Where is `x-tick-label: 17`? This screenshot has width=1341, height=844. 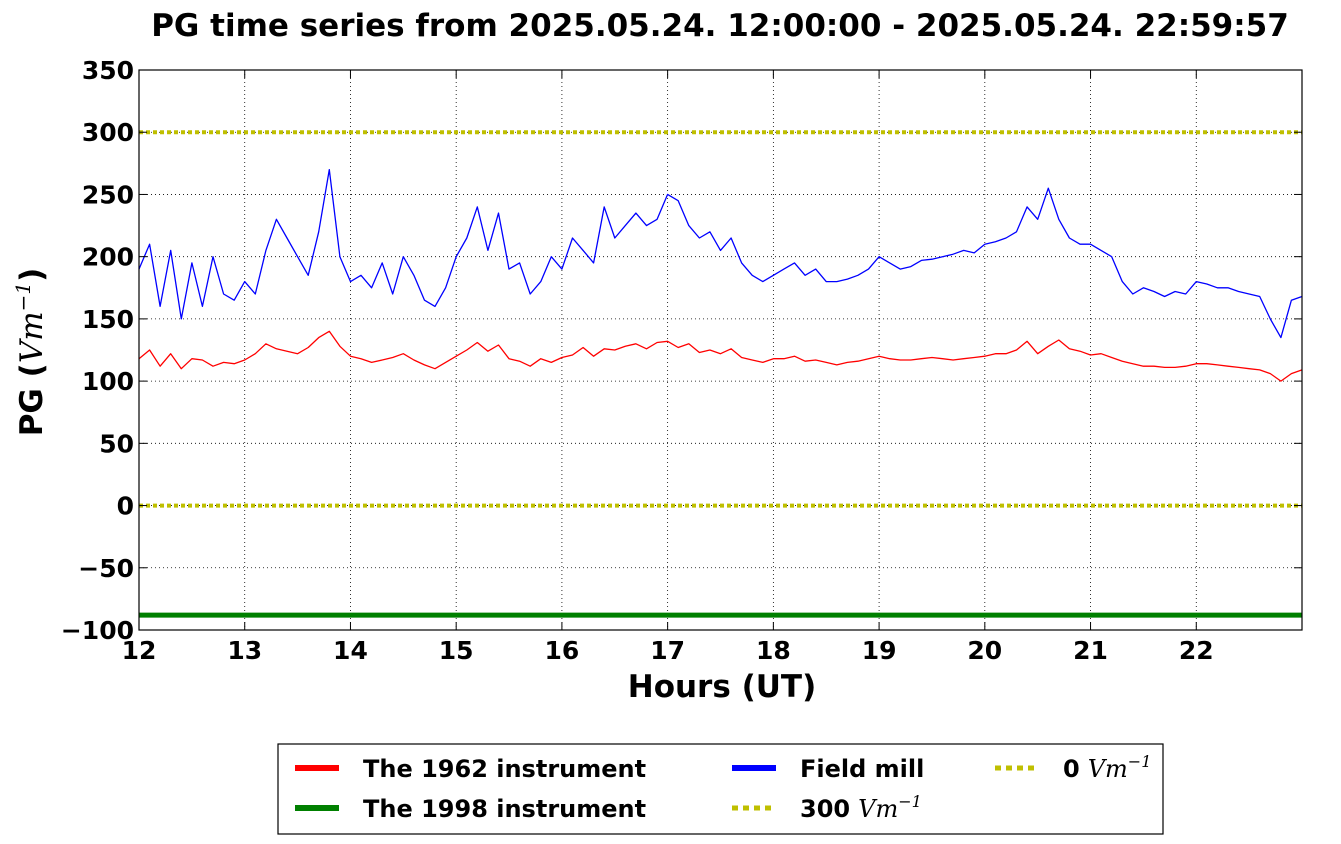 x-tick-label: 17 is located at coordinates (667, 650).